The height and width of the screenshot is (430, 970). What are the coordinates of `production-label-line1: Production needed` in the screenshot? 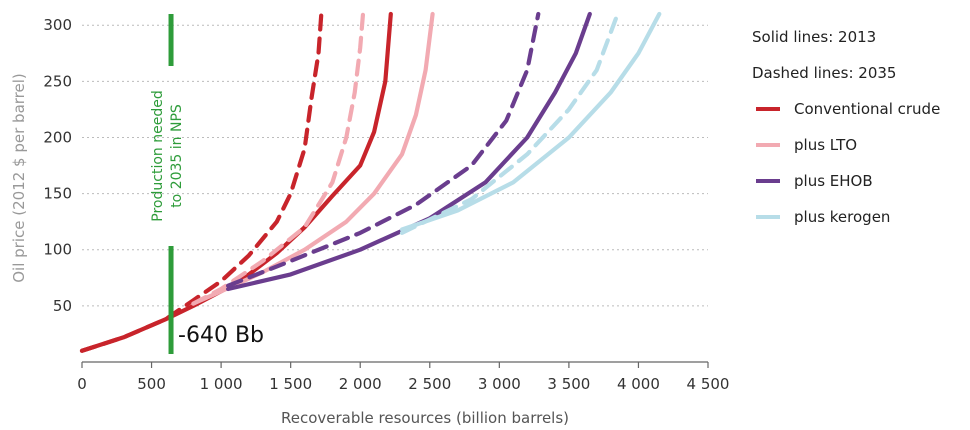 It's located at (158, 155).